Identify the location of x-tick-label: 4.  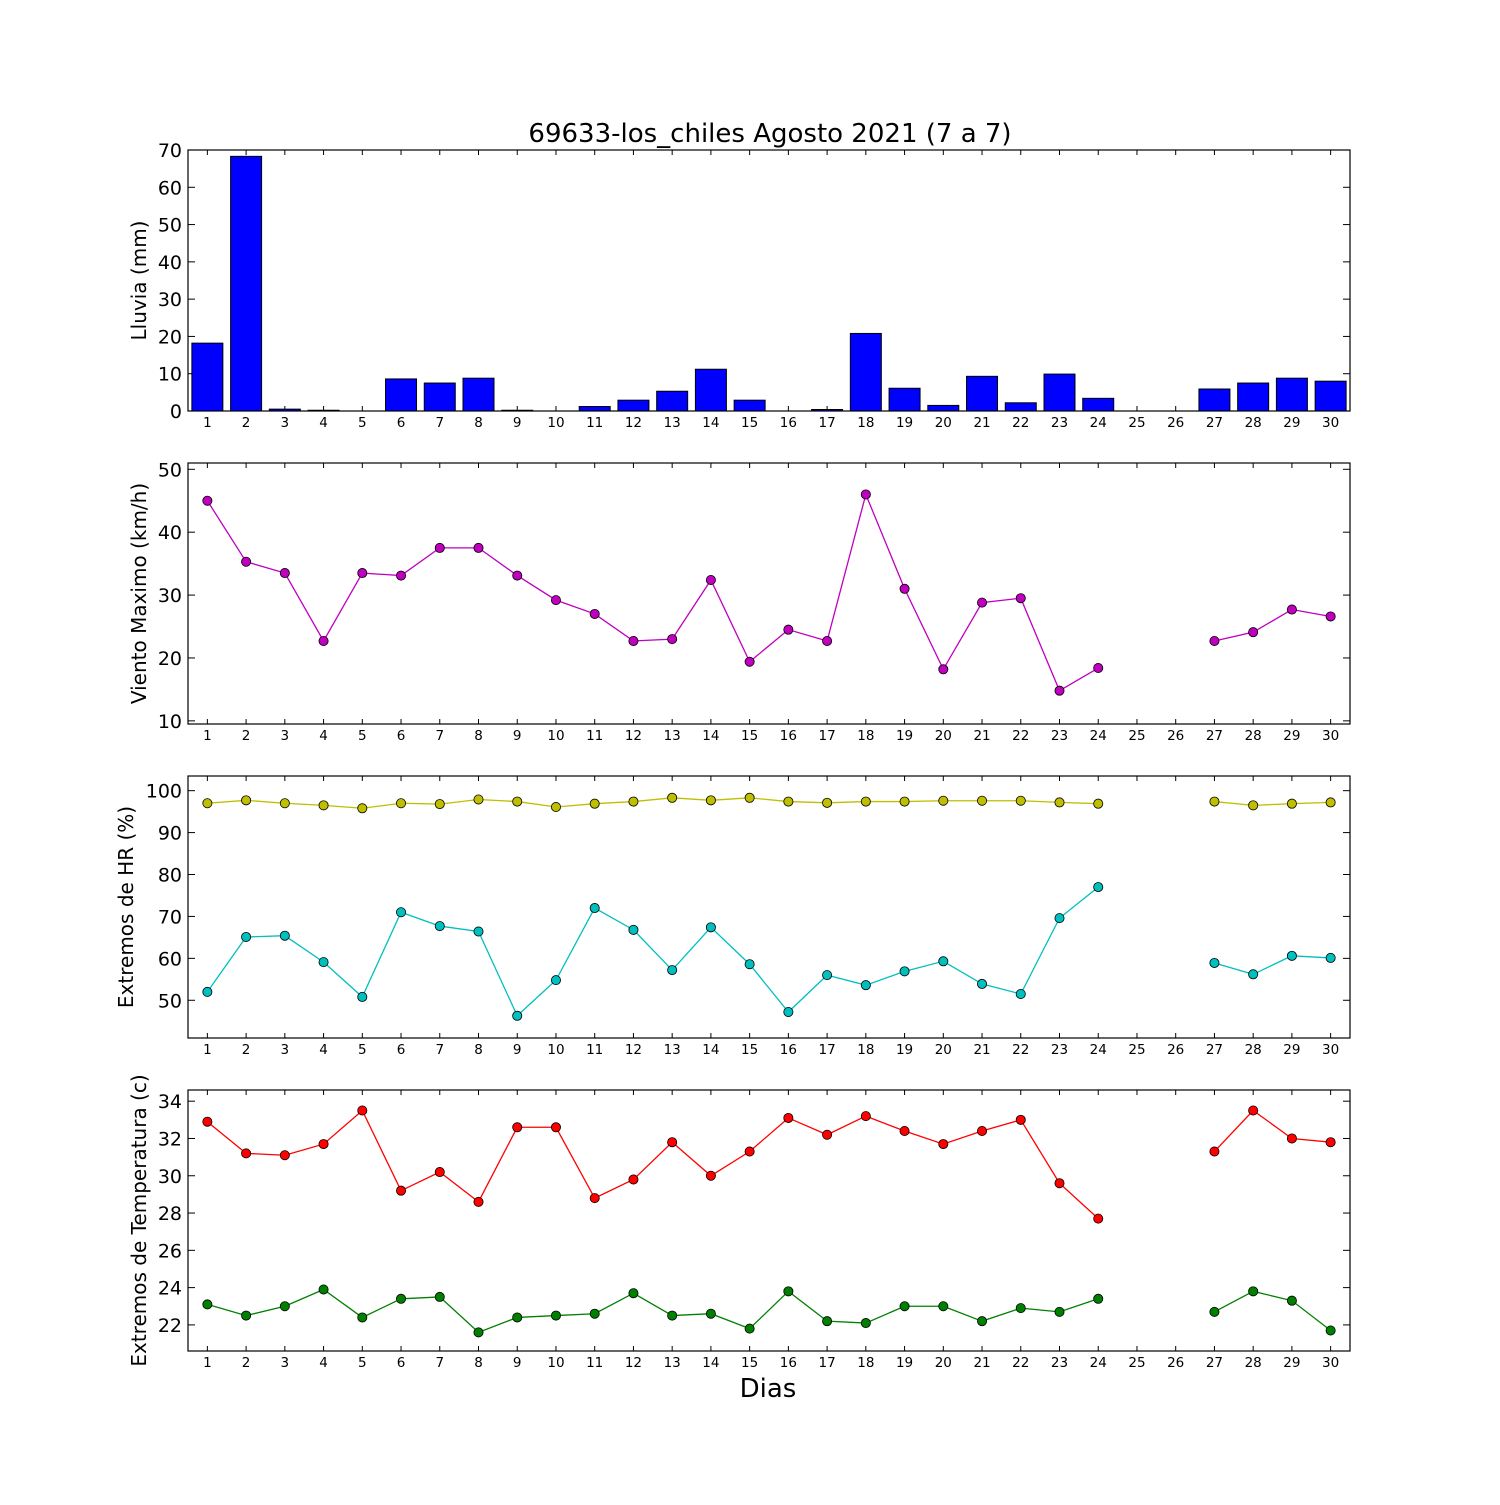
(323, 736).